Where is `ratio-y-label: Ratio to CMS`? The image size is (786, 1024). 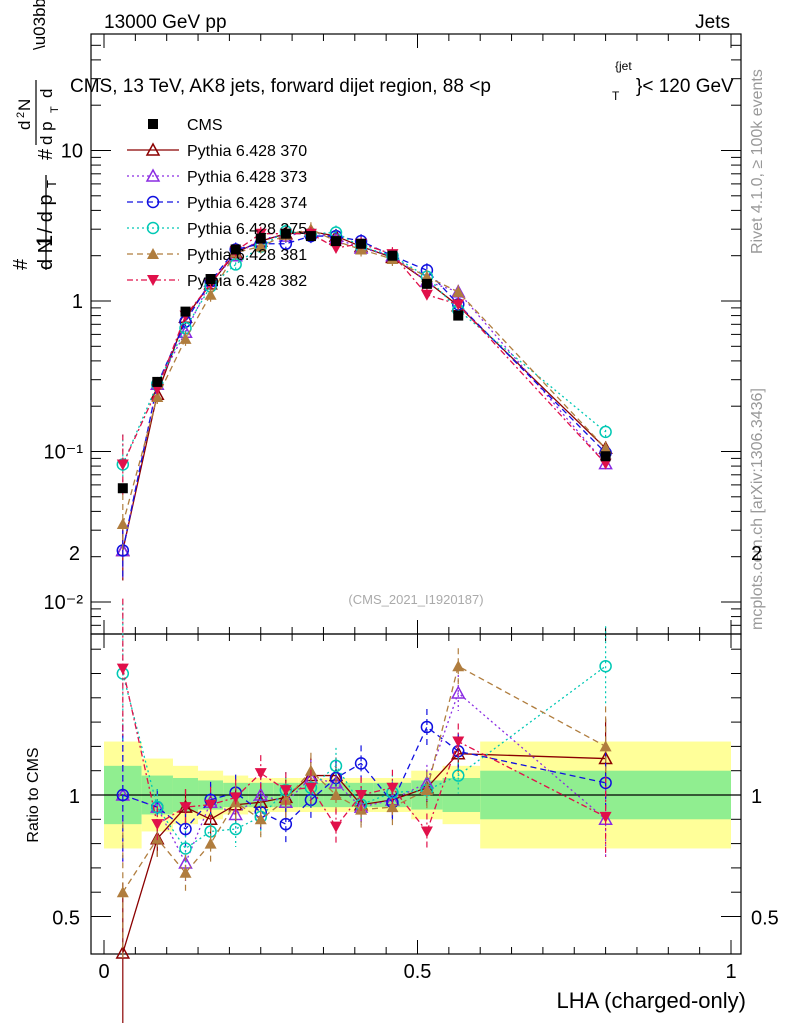
ratio-y-label: Ratio to CMS is located at coordinates (33, 794).